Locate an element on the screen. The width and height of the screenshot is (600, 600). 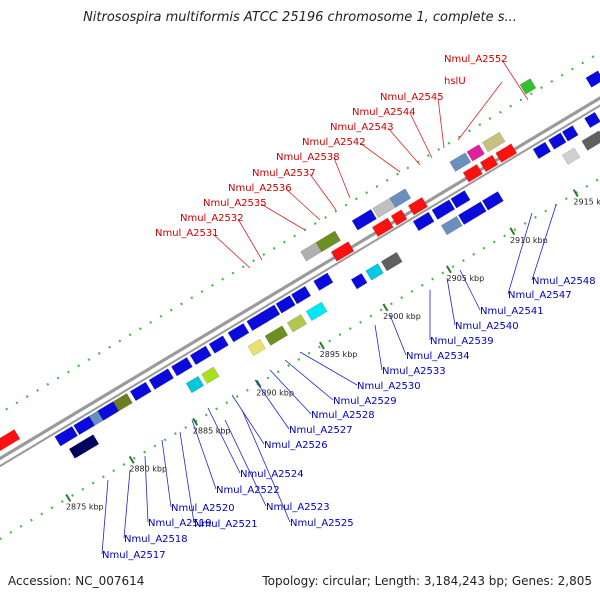
gene-label: Nmul_A2547 is located at coordinates (540, 295).